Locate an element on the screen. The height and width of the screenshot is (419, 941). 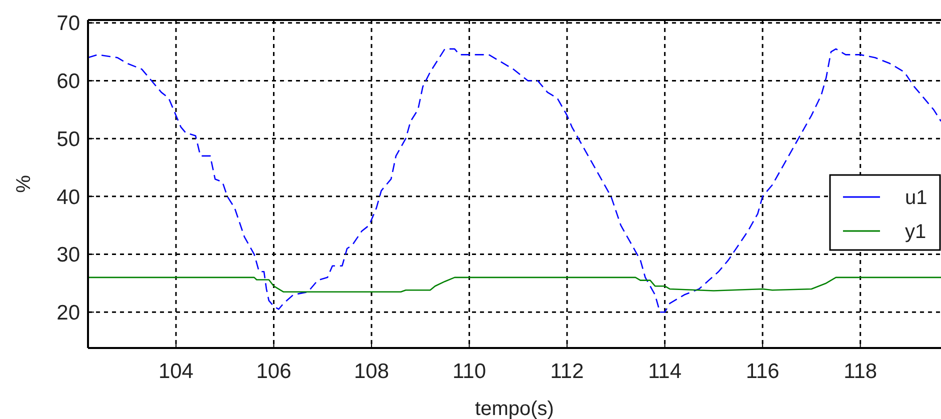
line-series is located at coordinates (514, 284).